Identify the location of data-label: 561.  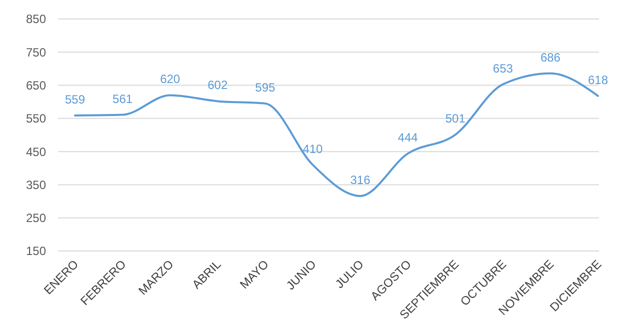
(122, 99).